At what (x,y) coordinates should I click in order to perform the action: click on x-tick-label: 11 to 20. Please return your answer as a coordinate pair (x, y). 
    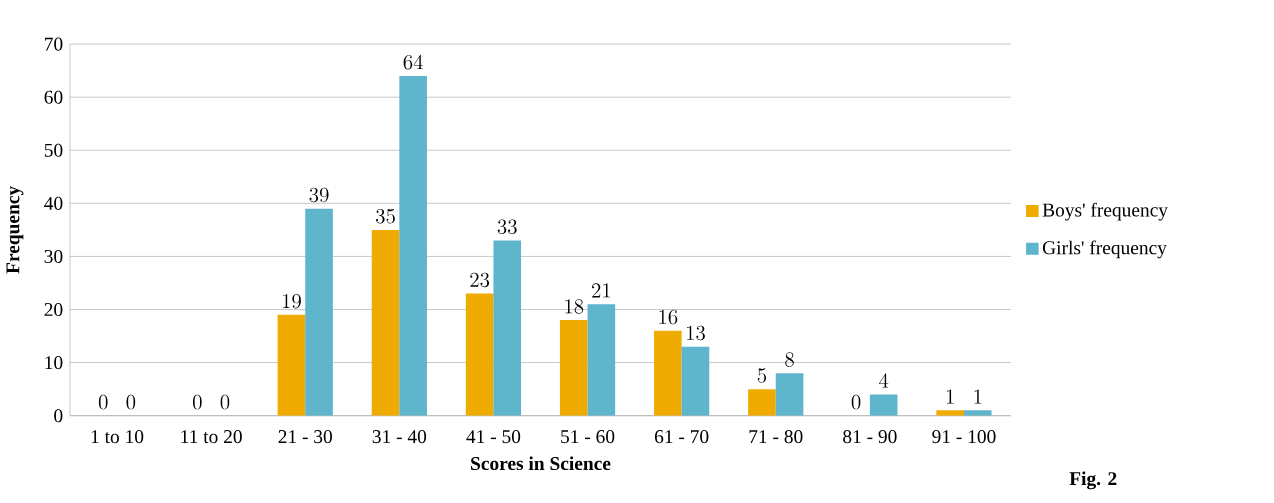
    Looking at the image, I should click on (211, 437).